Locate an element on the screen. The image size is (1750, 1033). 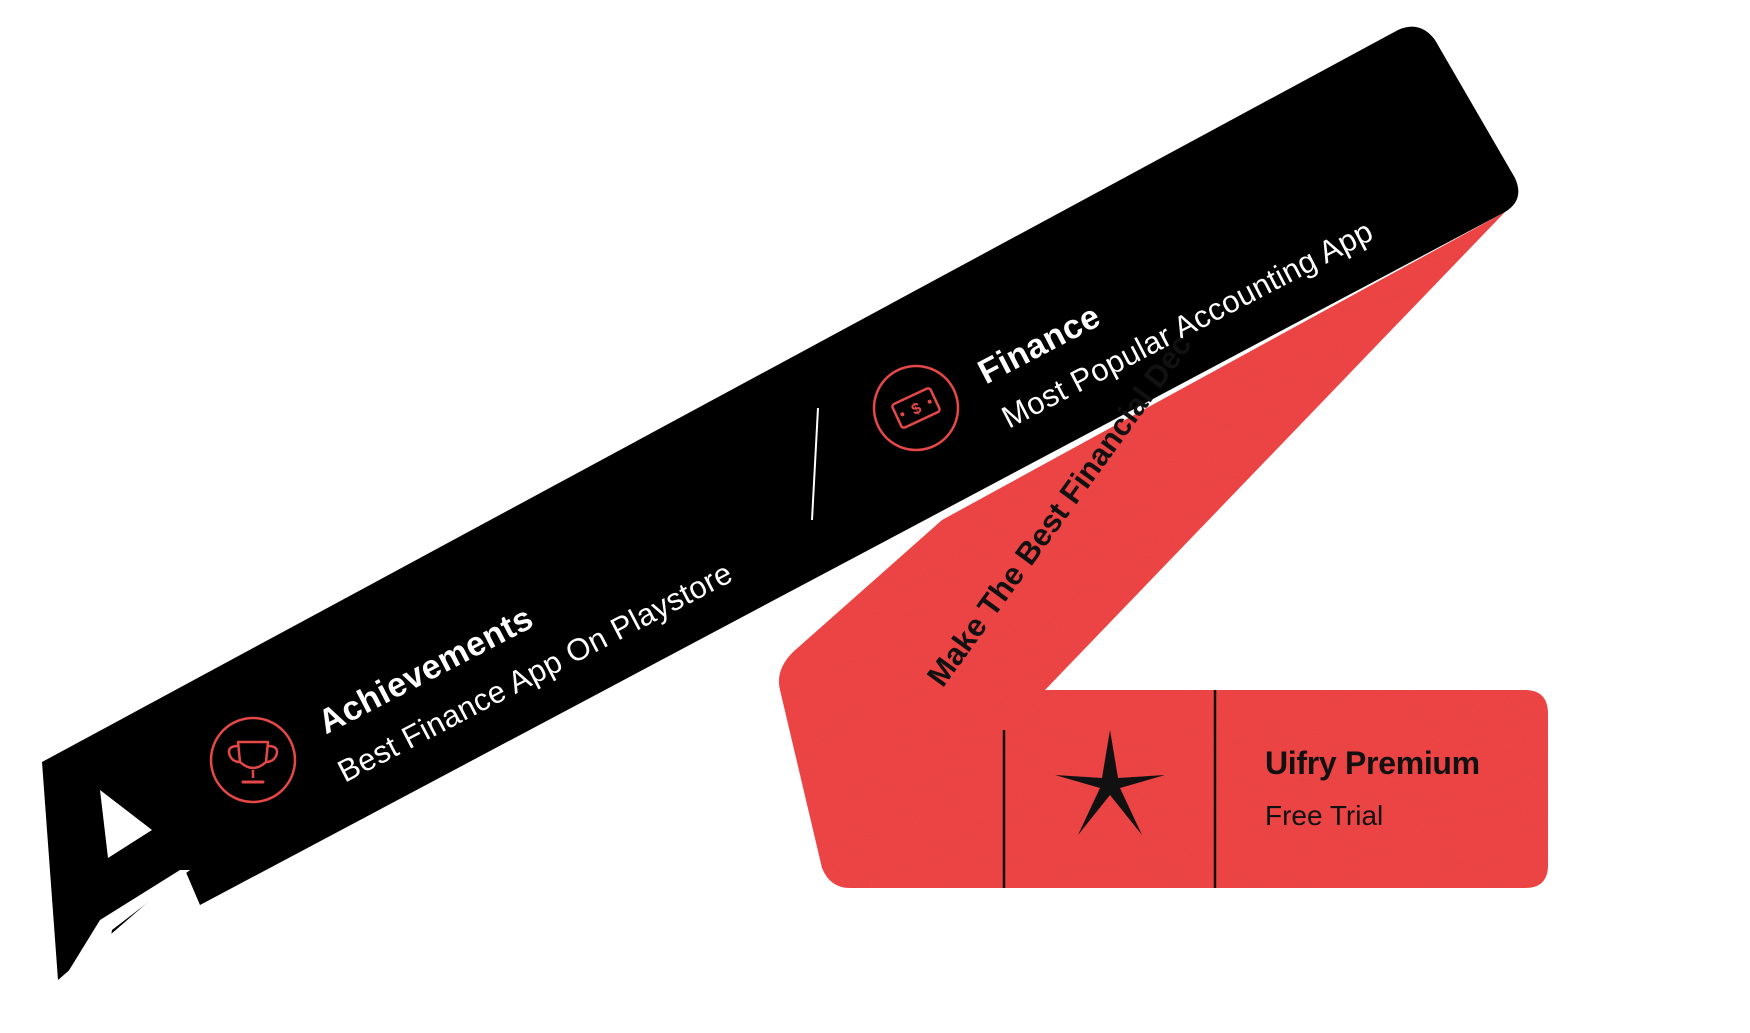
star-icon is located at coordinates (1110, 782).